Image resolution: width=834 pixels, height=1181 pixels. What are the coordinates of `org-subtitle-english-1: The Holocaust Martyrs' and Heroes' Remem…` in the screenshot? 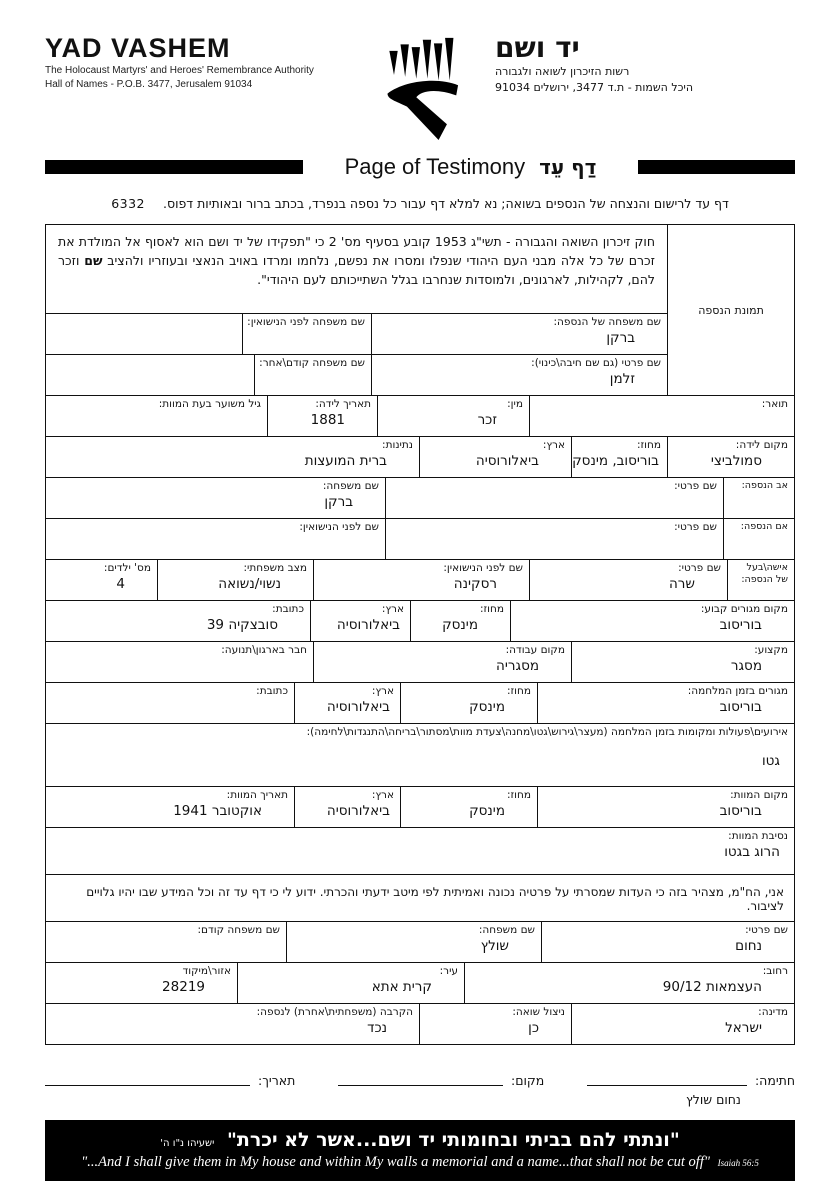 It's located at (179, 71).